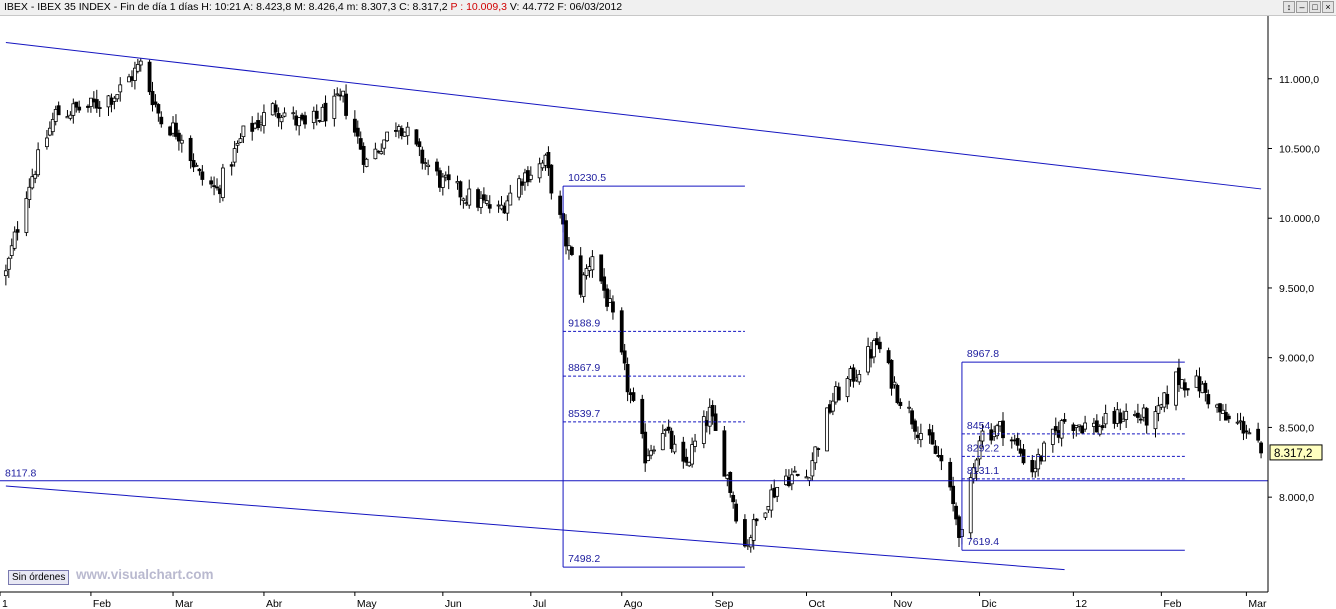 This screenshot has height=609, width=1336. What do you see at coordinates (1296, 452) in the screenshot?
I see `last-price-box` at bounding box center [1296, 452].